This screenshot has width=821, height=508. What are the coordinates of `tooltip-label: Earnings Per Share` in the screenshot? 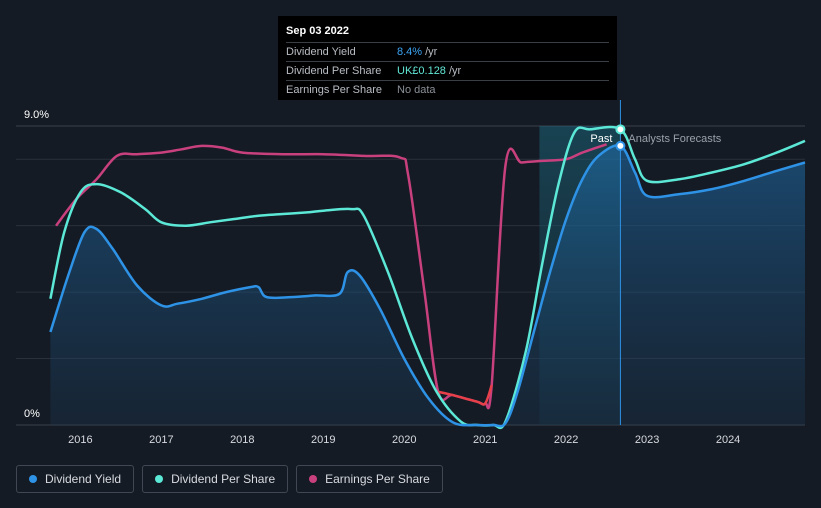 It's located at (334, 90).